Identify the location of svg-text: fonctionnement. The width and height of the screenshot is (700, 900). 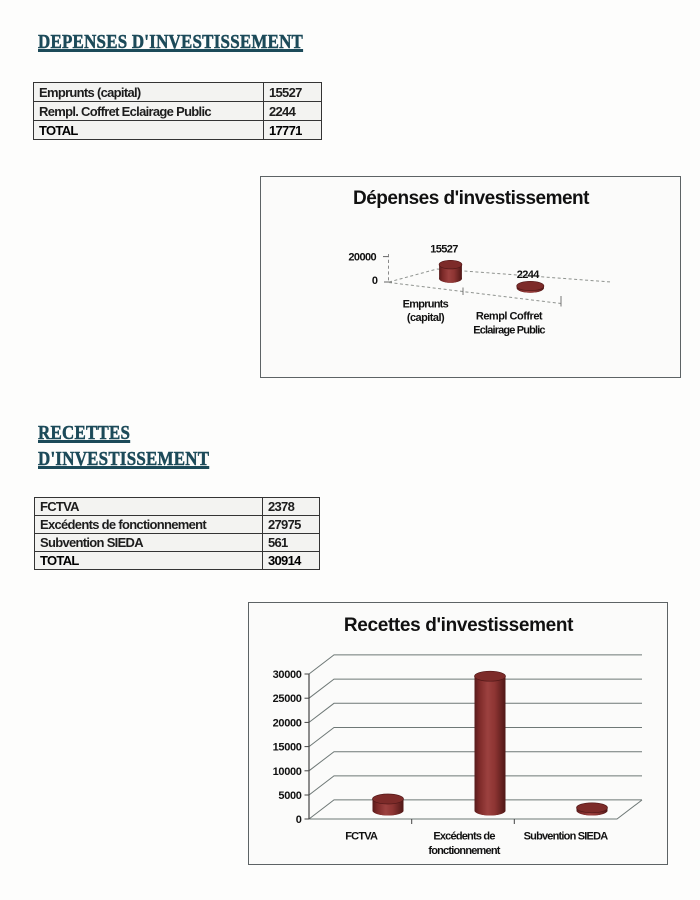
(464, 851).